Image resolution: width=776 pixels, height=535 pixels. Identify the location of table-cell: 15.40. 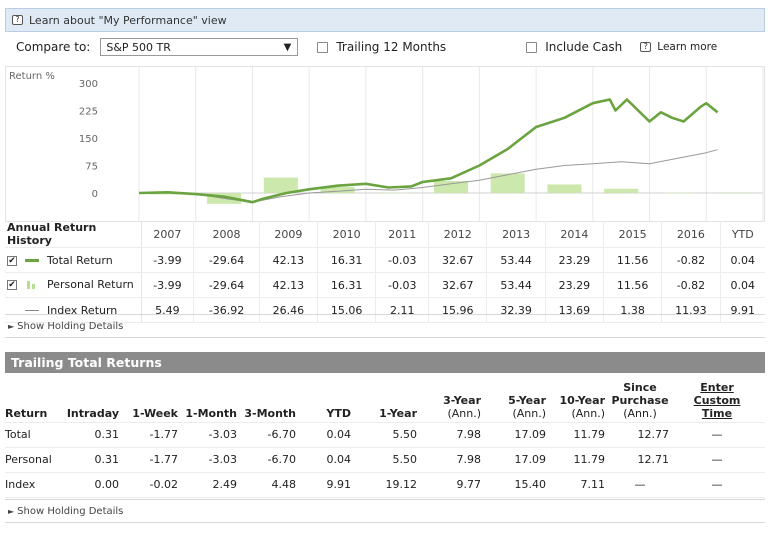
(519, 485).